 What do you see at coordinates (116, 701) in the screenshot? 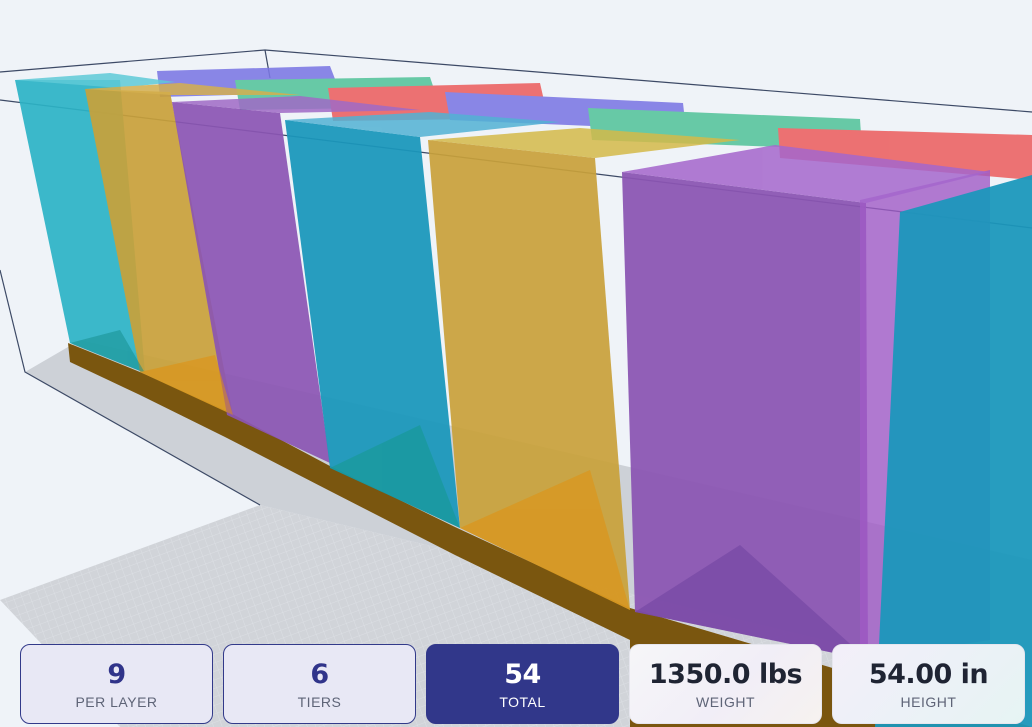
I see `stat-per-layer-label: PER LAYER` at bounding box center [116, 701].